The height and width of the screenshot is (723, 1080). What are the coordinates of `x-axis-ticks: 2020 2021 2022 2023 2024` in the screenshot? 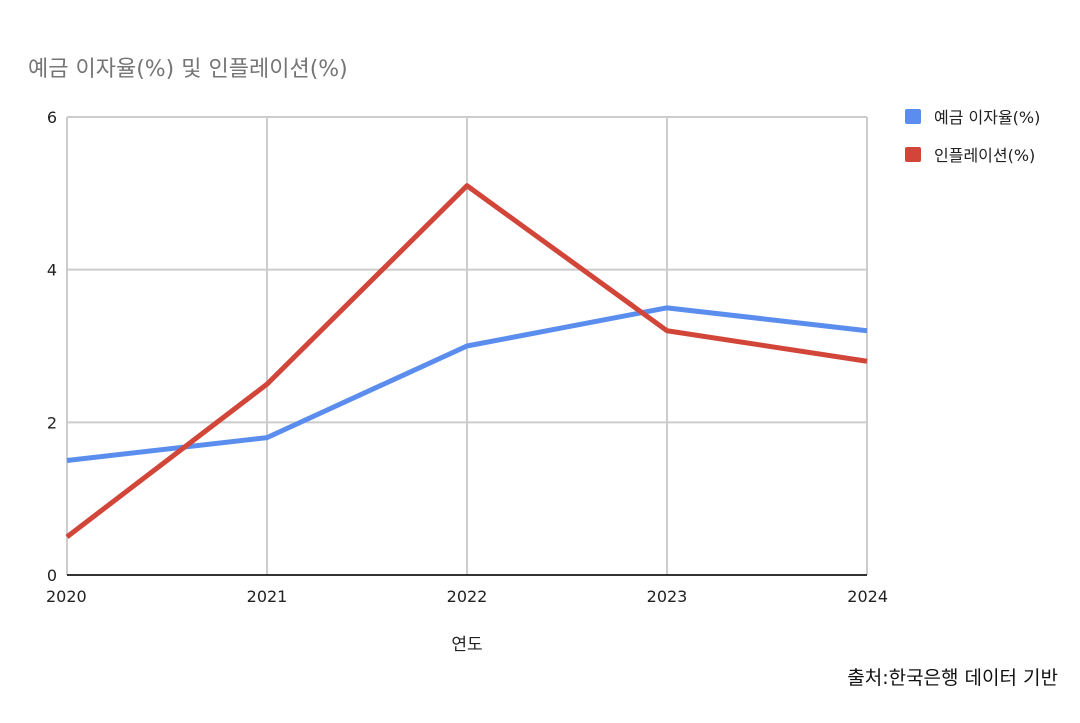 It's located at (467, 596).